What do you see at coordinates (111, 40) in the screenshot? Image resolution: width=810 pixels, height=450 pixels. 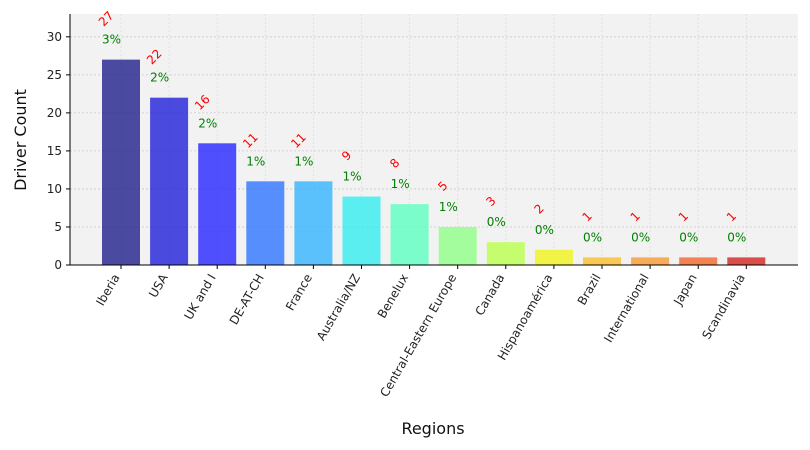 I see `percent-label: 3%` at bounding box center [111, 40].